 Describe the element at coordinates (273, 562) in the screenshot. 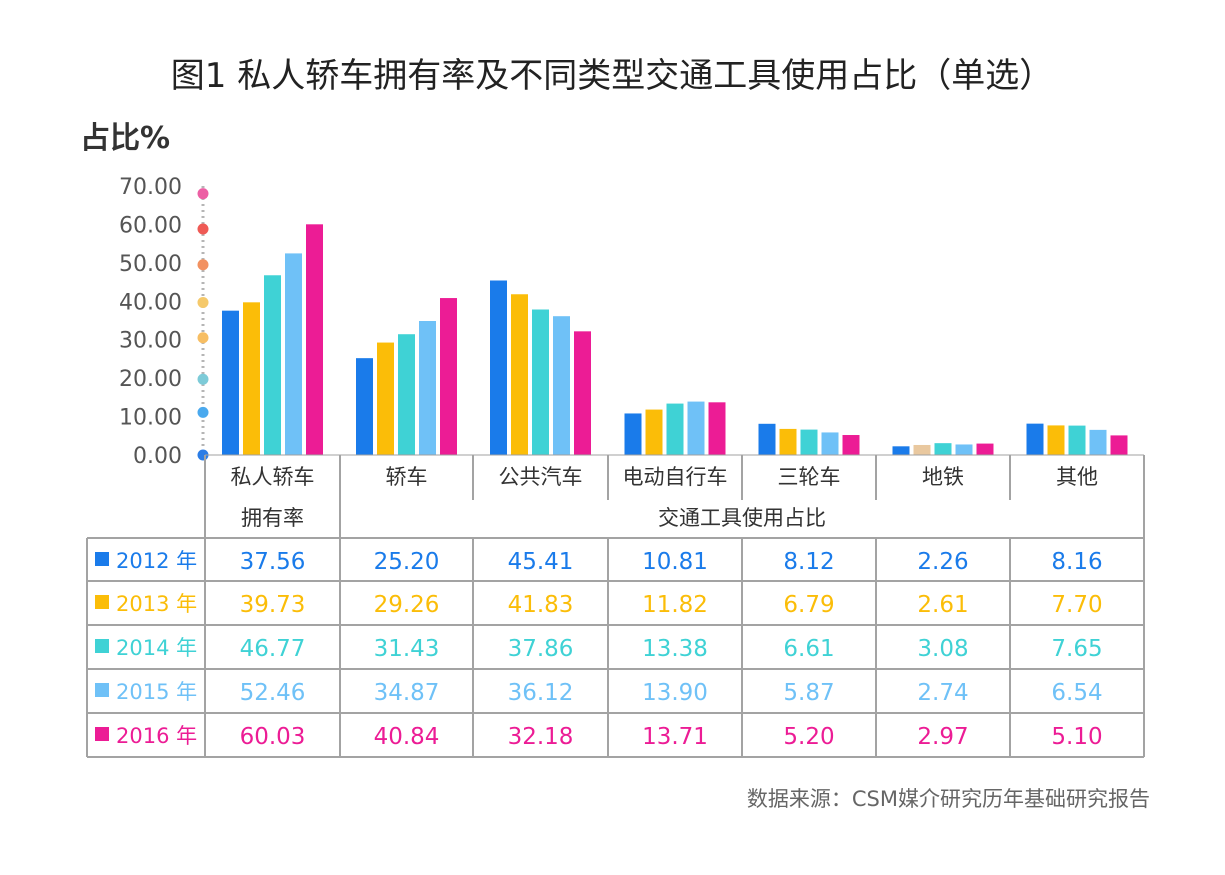

I see `table-cell-value: 37.56` at that location.